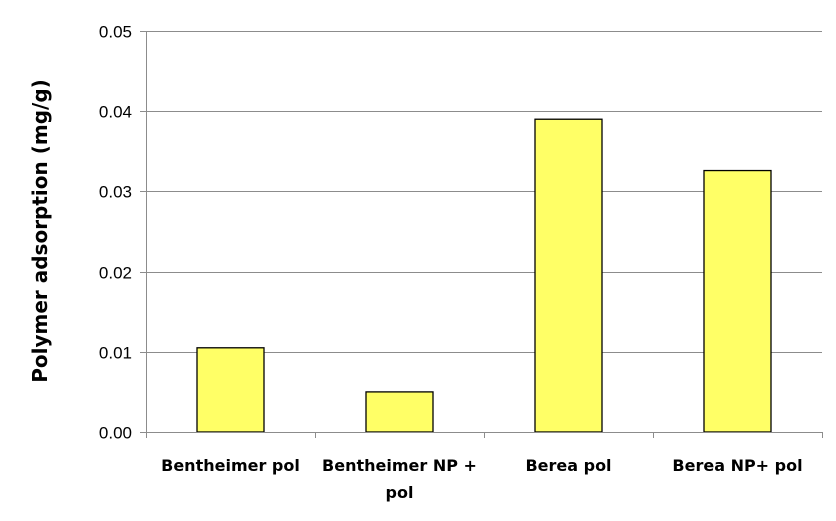 The height and width of the screenshot is (521, 836). What do you see at coordinates (230, 465) in the screenshot?
I see `x-category-label: Bentheimer pol` at bounding box center [230, 465].